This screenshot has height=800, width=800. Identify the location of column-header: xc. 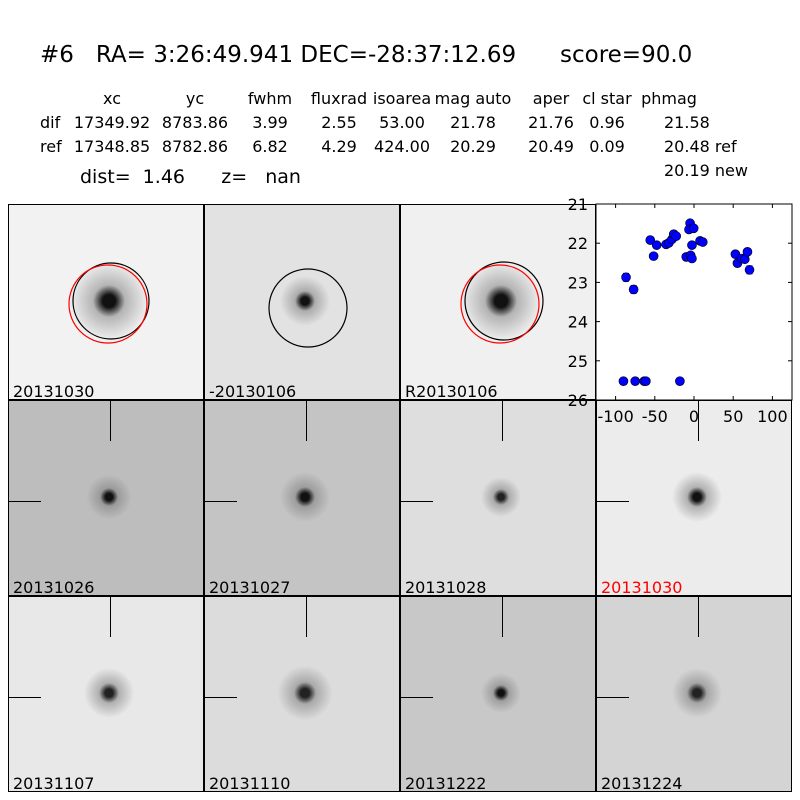
(112, 98).